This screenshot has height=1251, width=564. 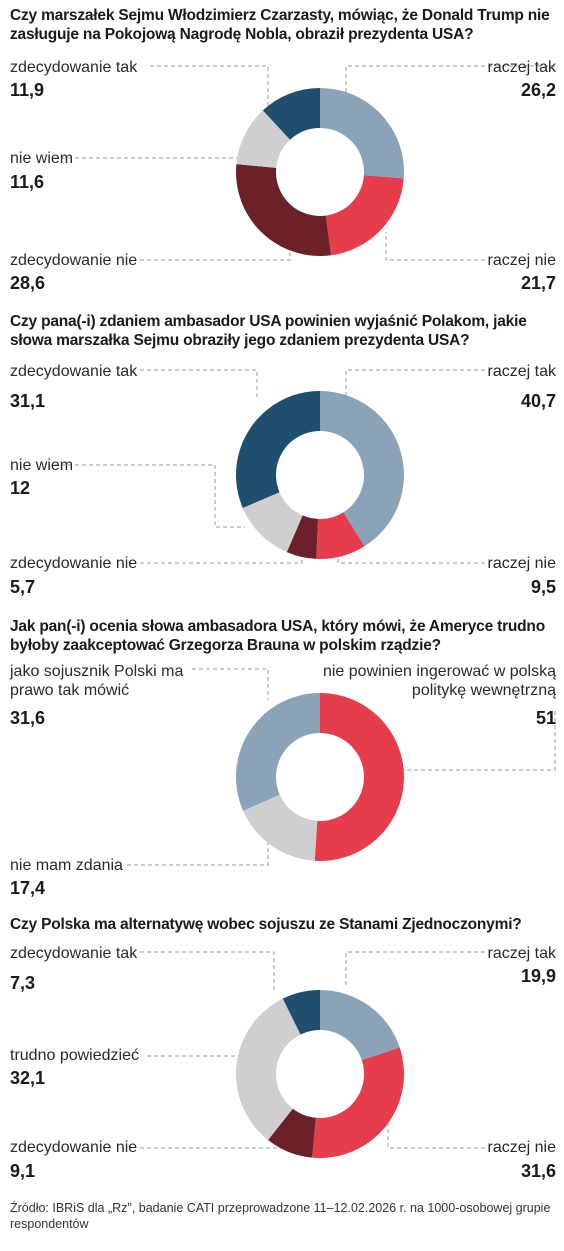 I want to click on chart2-value-zdecydowanie-nie: 5,7, so click(x=23, y=587).